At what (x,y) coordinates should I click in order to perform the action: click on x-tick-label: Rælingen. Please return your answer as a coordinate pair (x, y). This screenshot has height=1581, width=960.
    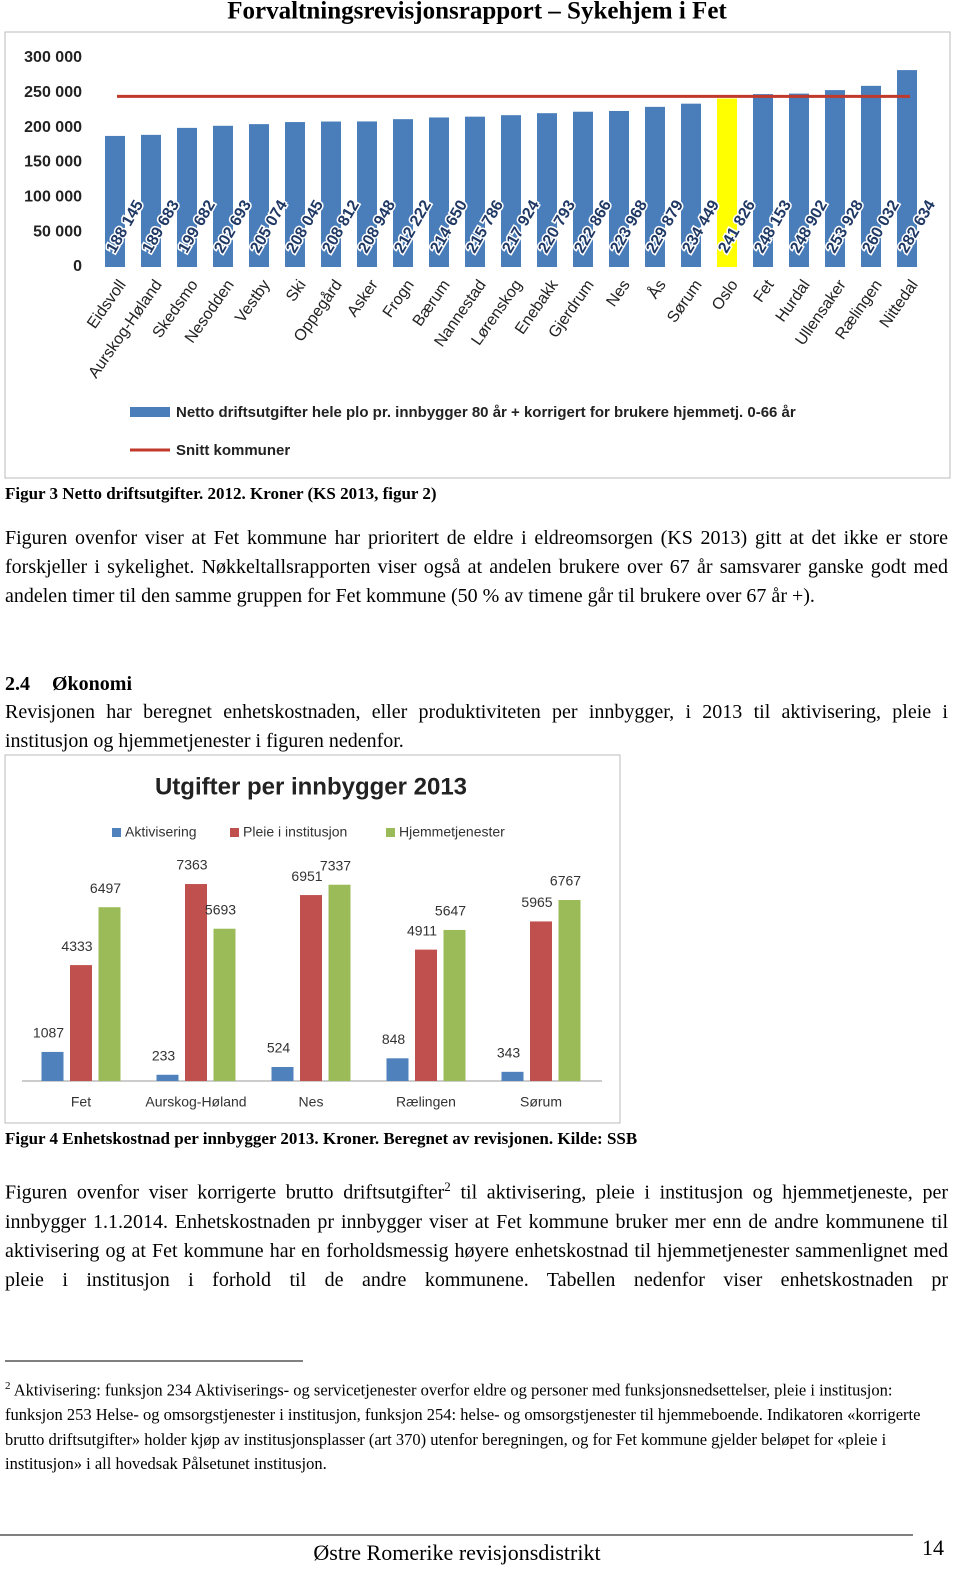
    Looking at the image, I should click on (426, 1102).